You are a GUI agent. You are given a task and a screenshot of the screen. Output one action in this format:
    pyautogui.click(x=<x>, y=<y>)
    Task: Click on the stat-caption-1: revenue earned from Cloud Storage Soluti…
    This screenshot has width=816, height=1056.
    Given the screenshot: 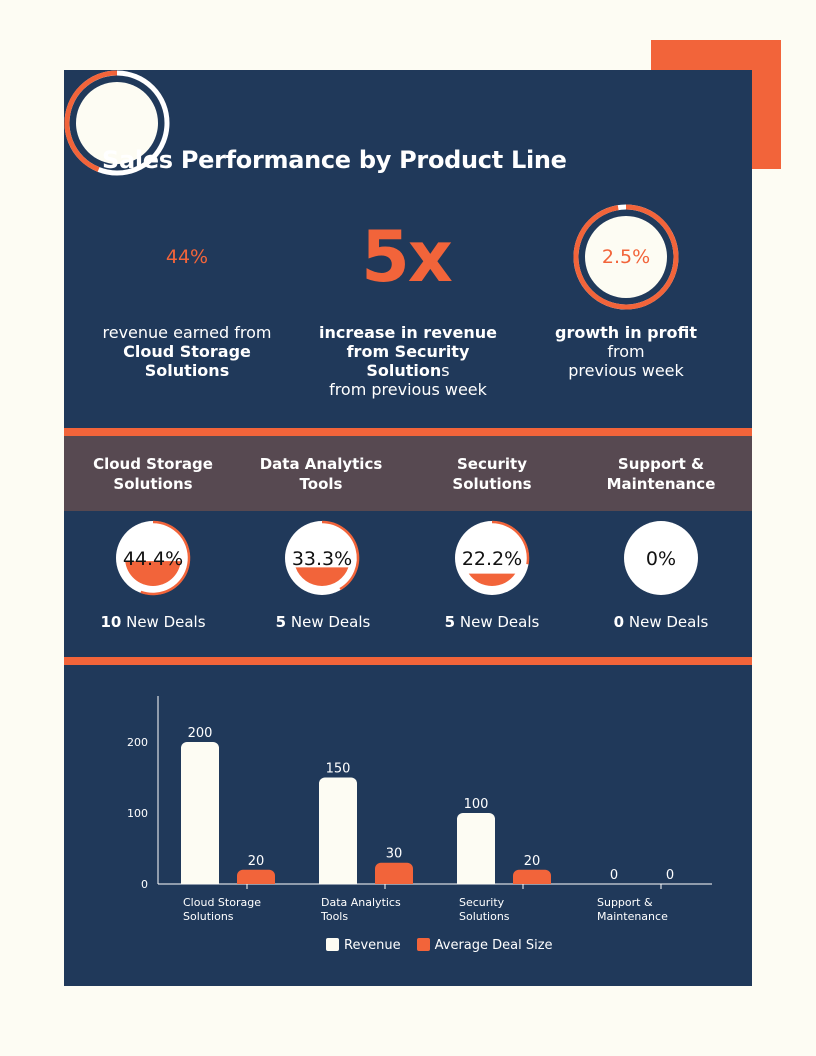 What is the action you would take?
    pyautogui.click(x=187, y=351)
    